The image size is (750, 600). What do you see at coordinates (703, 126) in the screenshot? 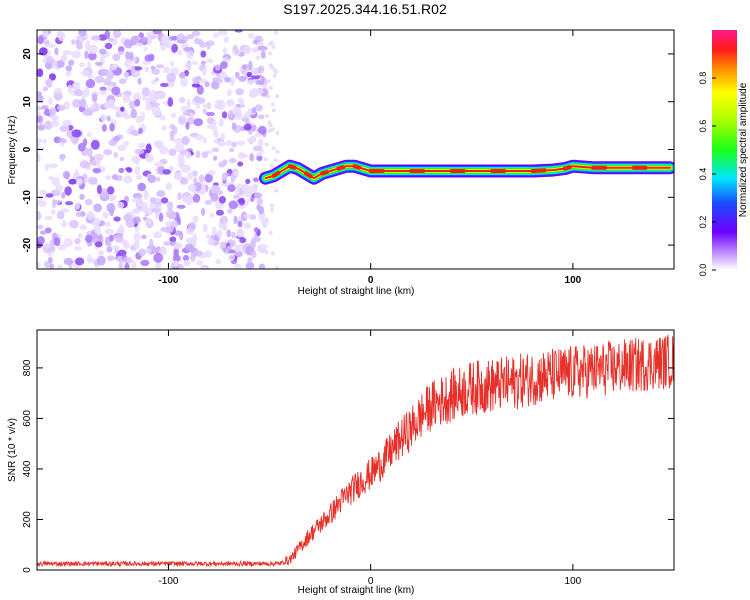
I see `colorbar-tick-label: 0.6` at bounding box center [703, 126].